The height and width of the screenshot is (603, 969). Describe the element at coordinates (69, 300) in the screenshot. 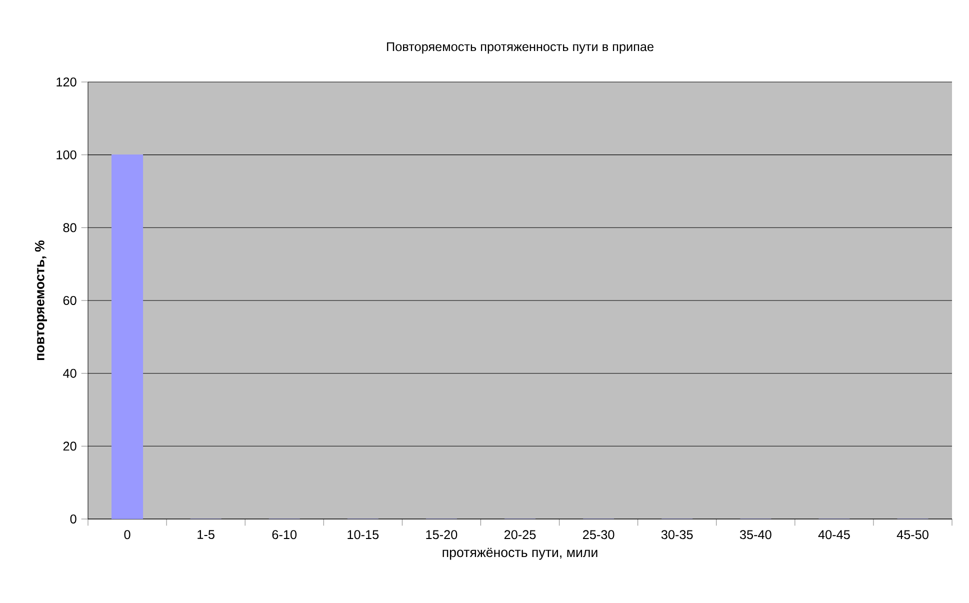

I see `y-tick-label: 60` at that location.